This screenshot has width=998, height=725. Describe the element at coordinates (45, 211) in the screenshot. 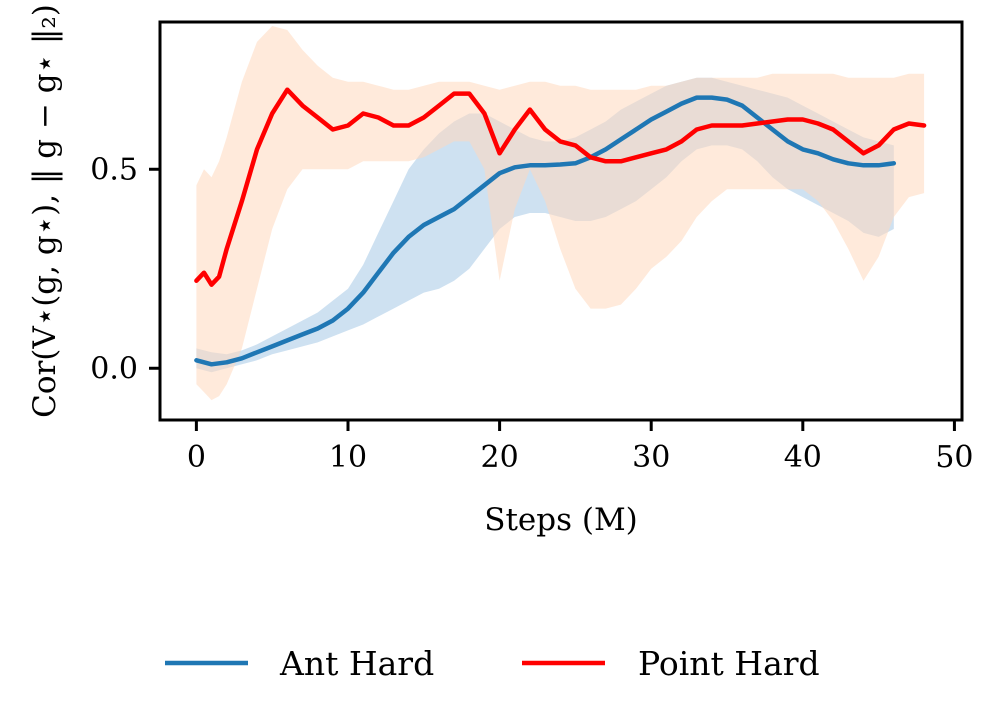

I see `y-axis-label: Cor(V⋆(g, g⋆), ‖ g − g⋆ ‖₂)` at that location.